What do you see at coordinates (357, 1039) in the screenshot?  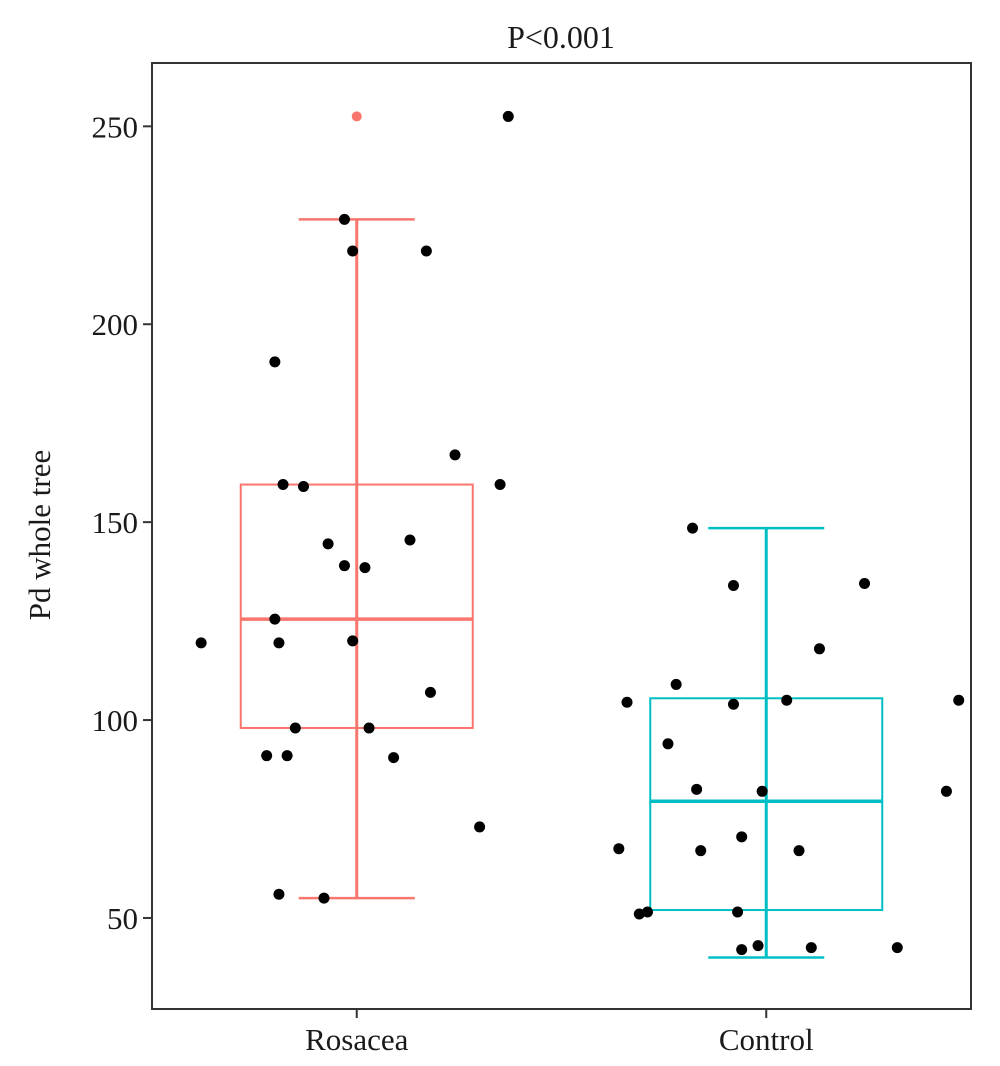 I see `x-tick-label: Rosacea` at bounding box center [357, 1039].